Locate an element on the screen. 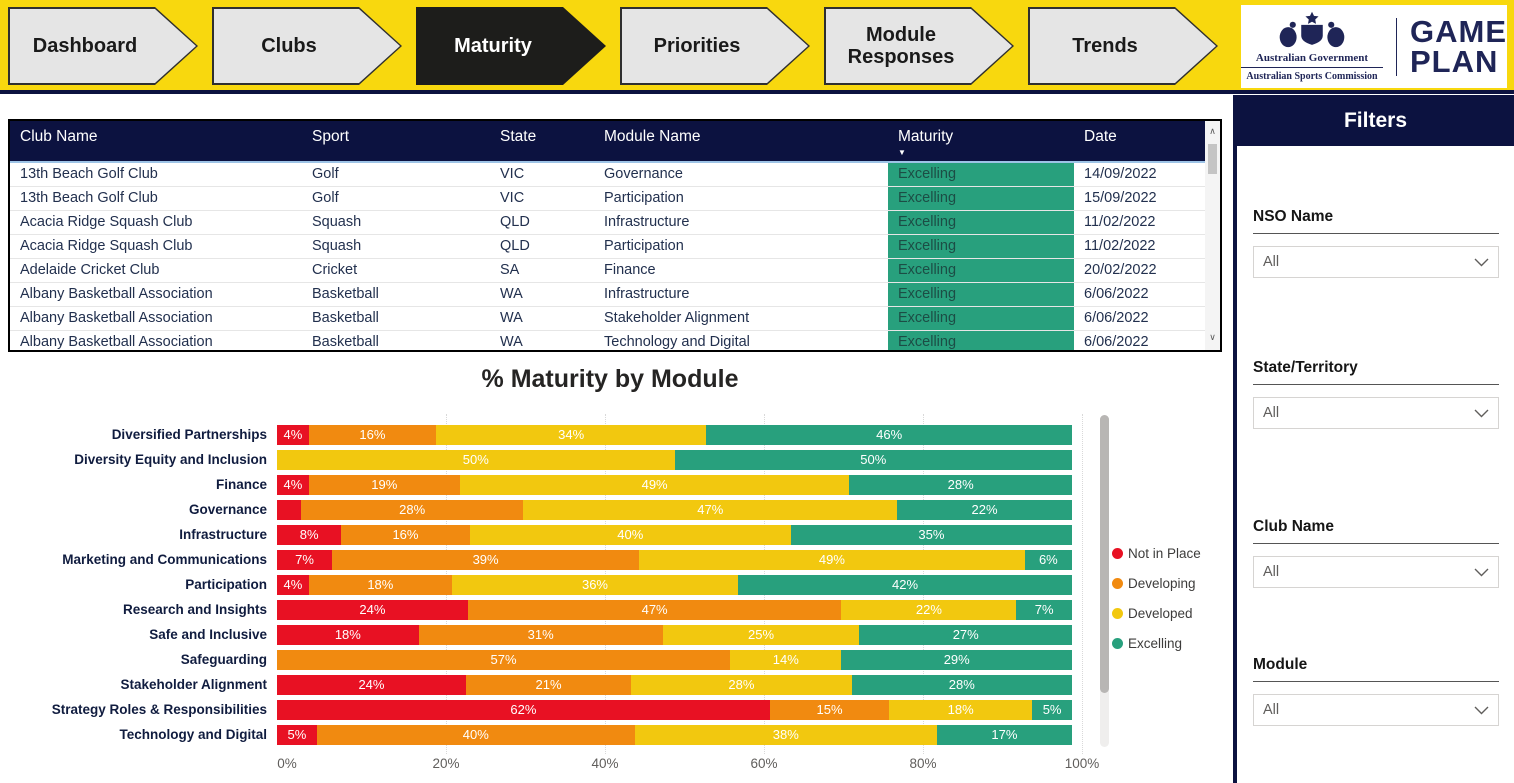  bar-segment-excelling: 29% is located at coordinates (956, 659).